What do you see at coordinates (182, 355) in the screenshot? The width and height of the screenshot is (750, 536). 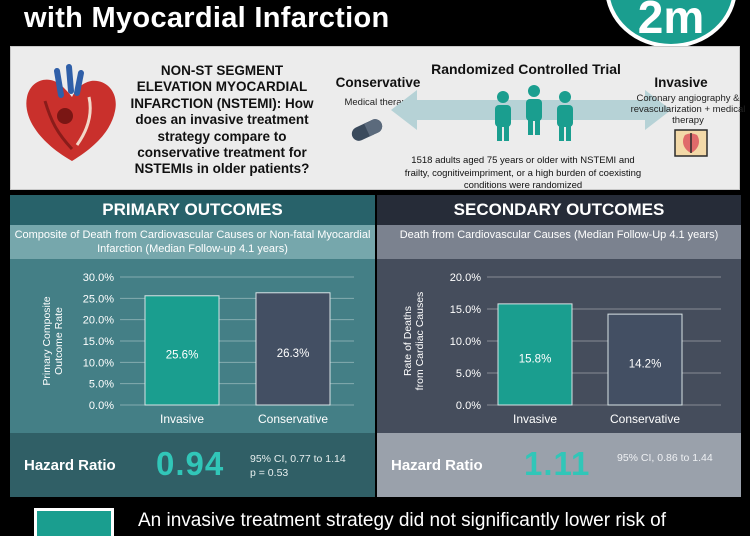 I see `data-label: 25.6%` at bounding box center [182, 355].